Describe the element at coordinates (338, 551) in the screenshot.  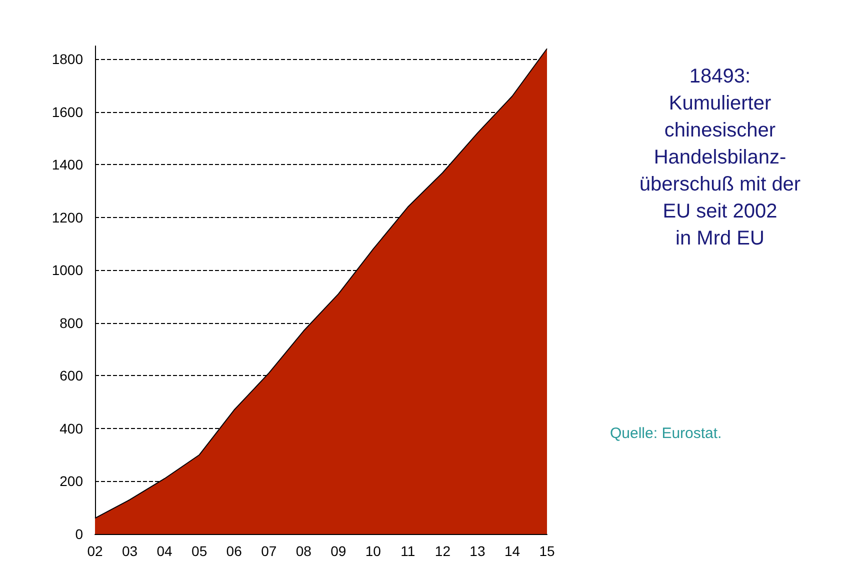
I see `x-tick-label: 09` at that location.